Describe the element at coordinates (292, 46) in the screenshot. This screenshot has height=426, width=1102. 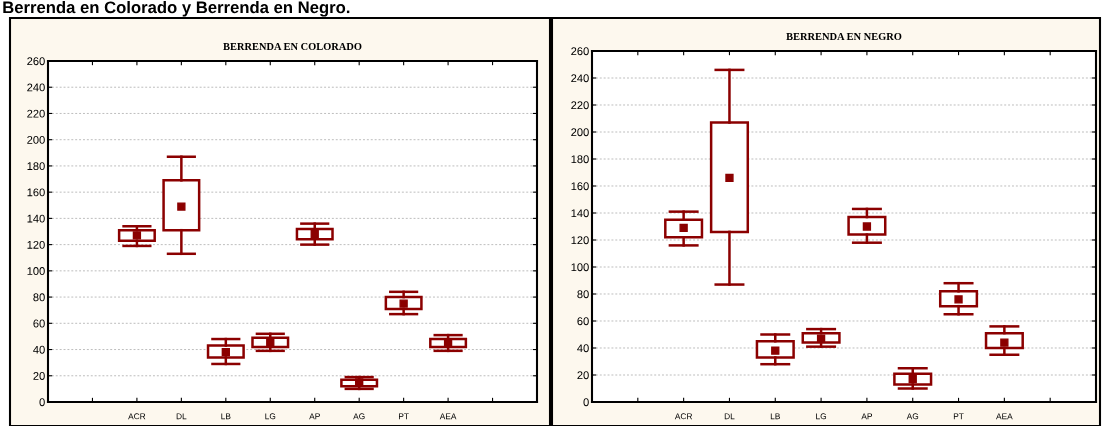
I see `chart-title: BERRENDA EN COLORADO` at that location.